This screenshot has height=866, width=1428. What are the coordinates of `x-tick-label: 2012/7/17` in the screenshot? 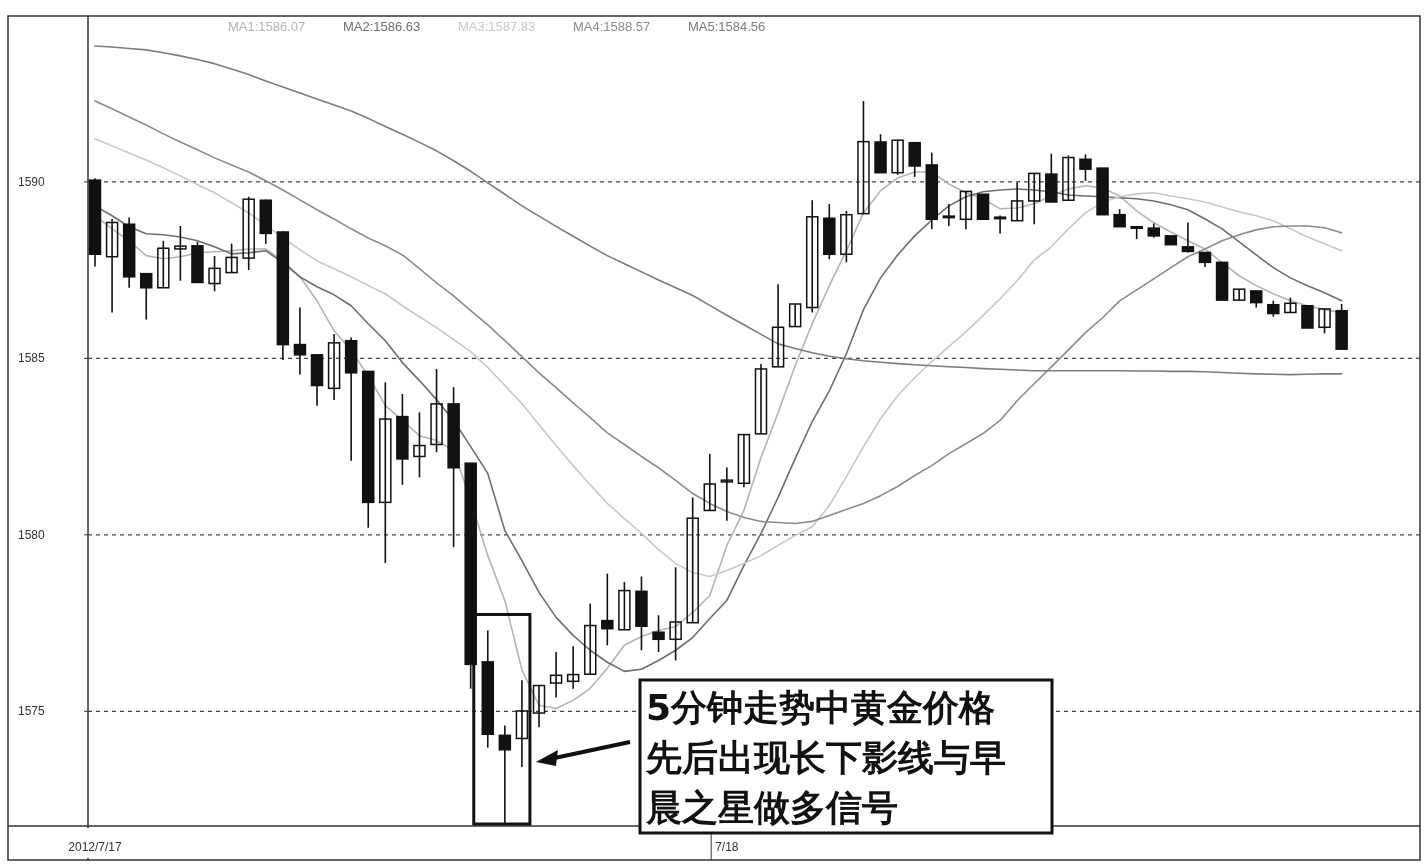 It's located at (95, 847).